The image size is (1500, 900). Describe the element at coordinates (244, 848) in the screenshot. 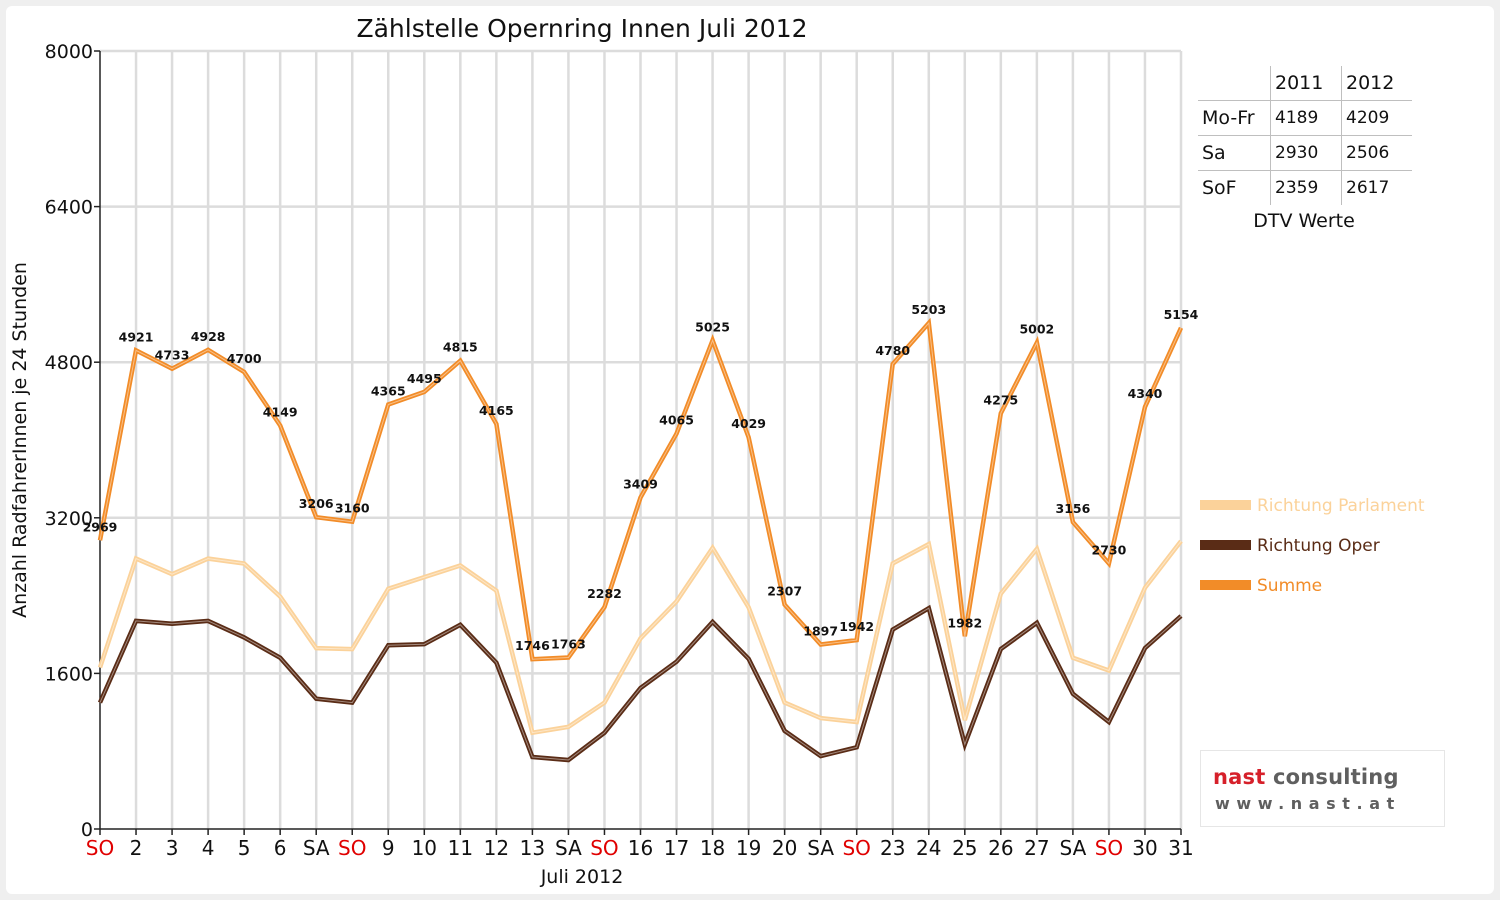

I see `x-tick-label: 5` at that location.